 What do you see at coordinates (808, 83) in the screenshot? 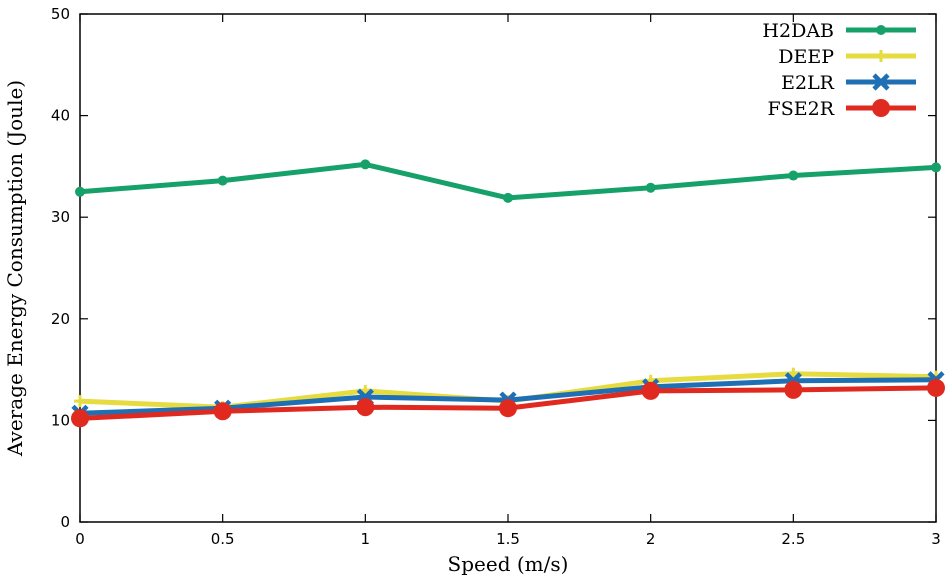
I see `legend-label-e2lr: E2LR` at bounding box center [808, 83].